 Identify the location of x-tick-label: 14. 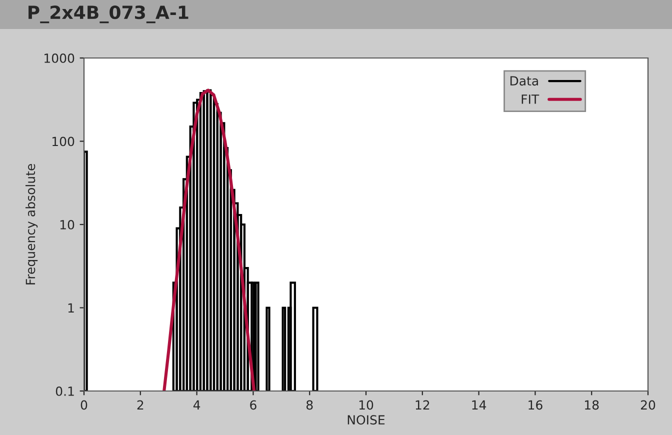
(479, 405).